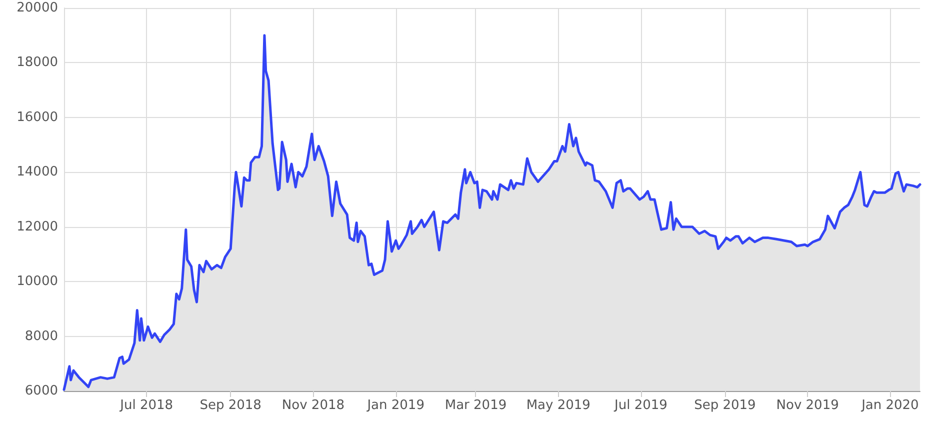 The height and width of the screenshot is (441, 943). Describe the element at coordinates (41, 391) in the screenshot. I see `y-tick-label: 6000` at that location.